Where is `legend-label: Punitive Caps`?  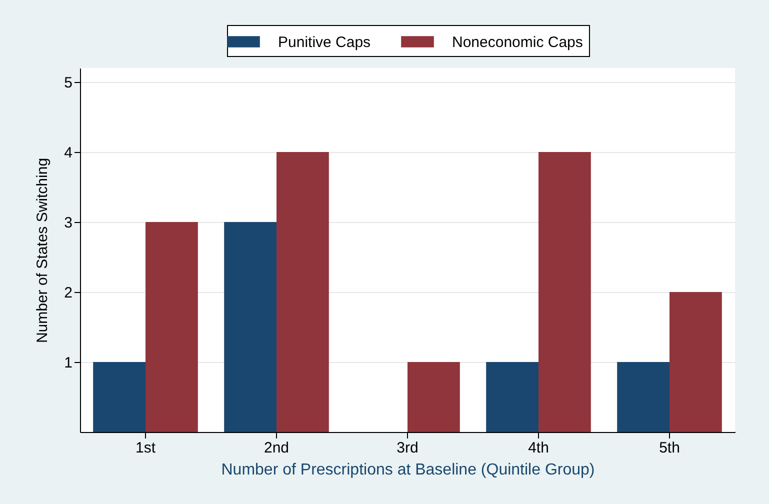
legend-label: Punitive Caps is located at coordinates (324, 42).